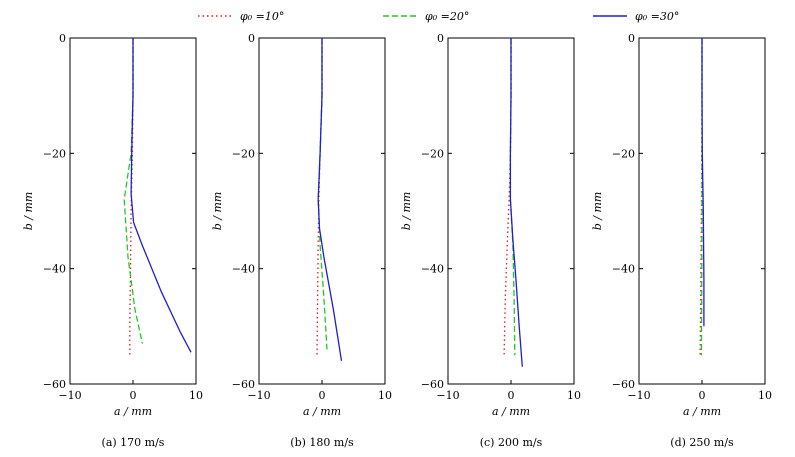 The height and width of the screenshot is (457, 795). I want to click on panel-caption: (c) 200 m/s, so click(511, 442).